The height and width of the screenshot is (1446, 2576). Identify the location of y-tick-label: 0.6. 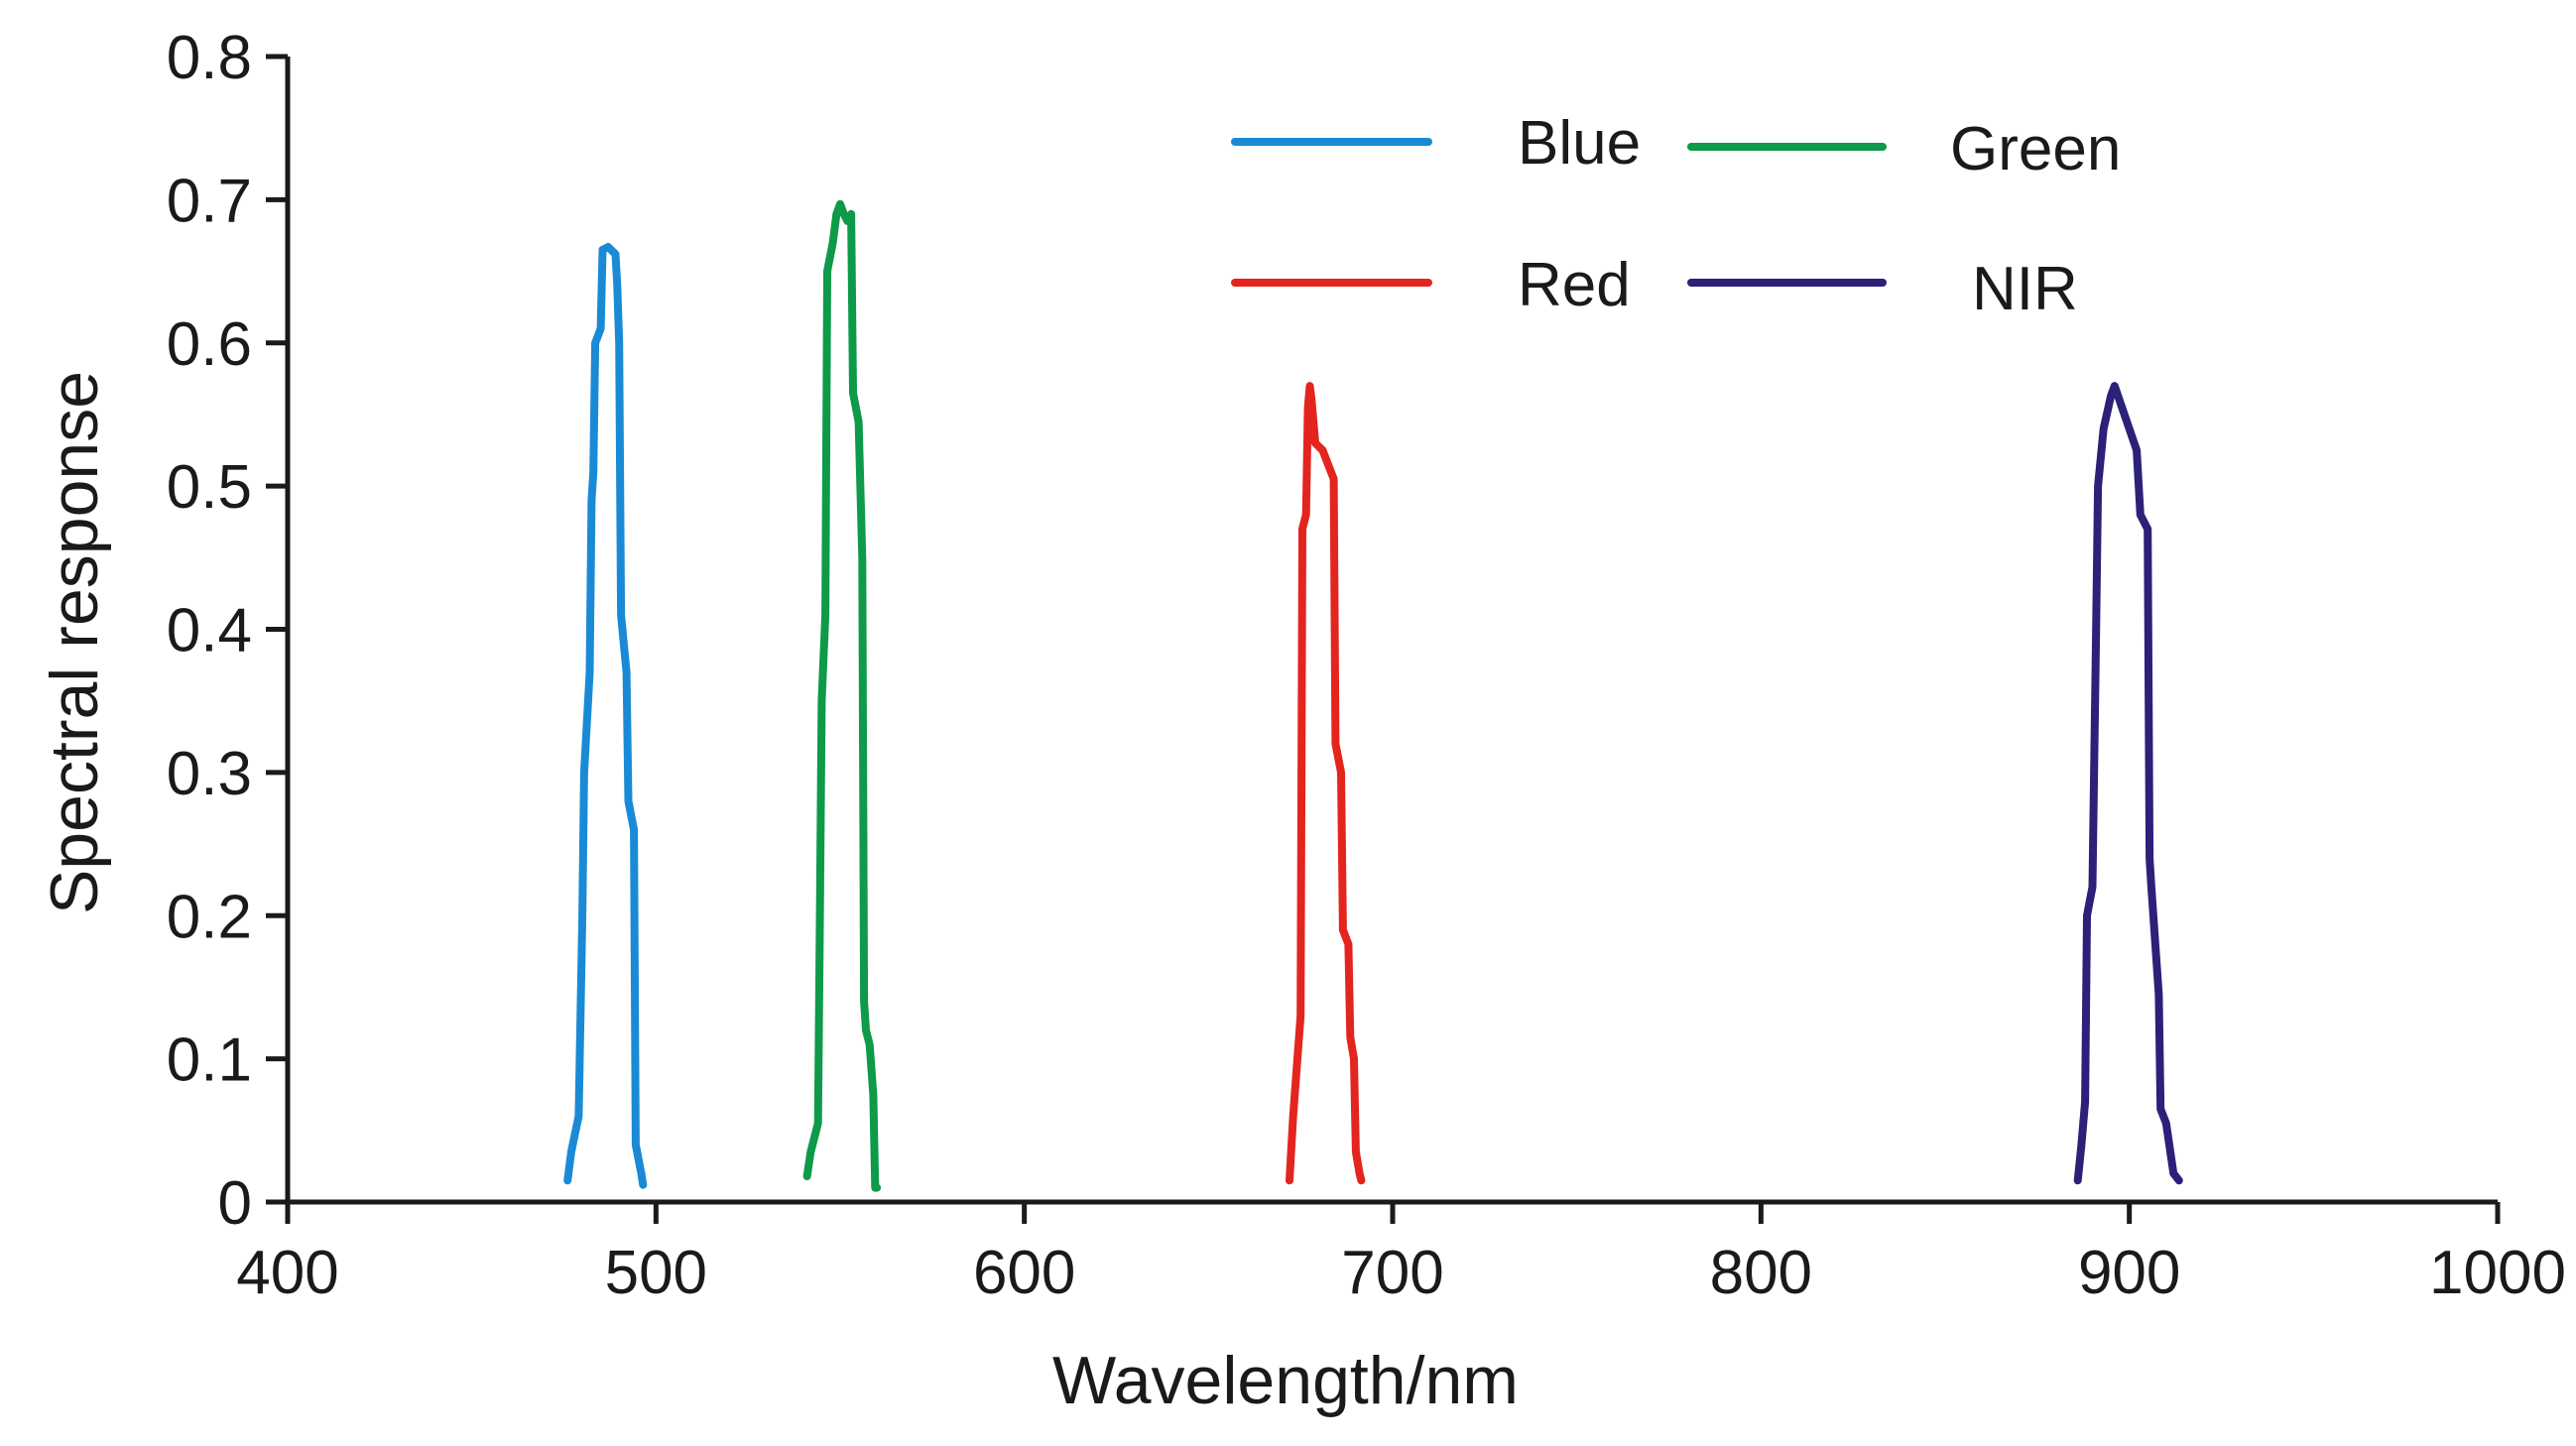
(209, 344).